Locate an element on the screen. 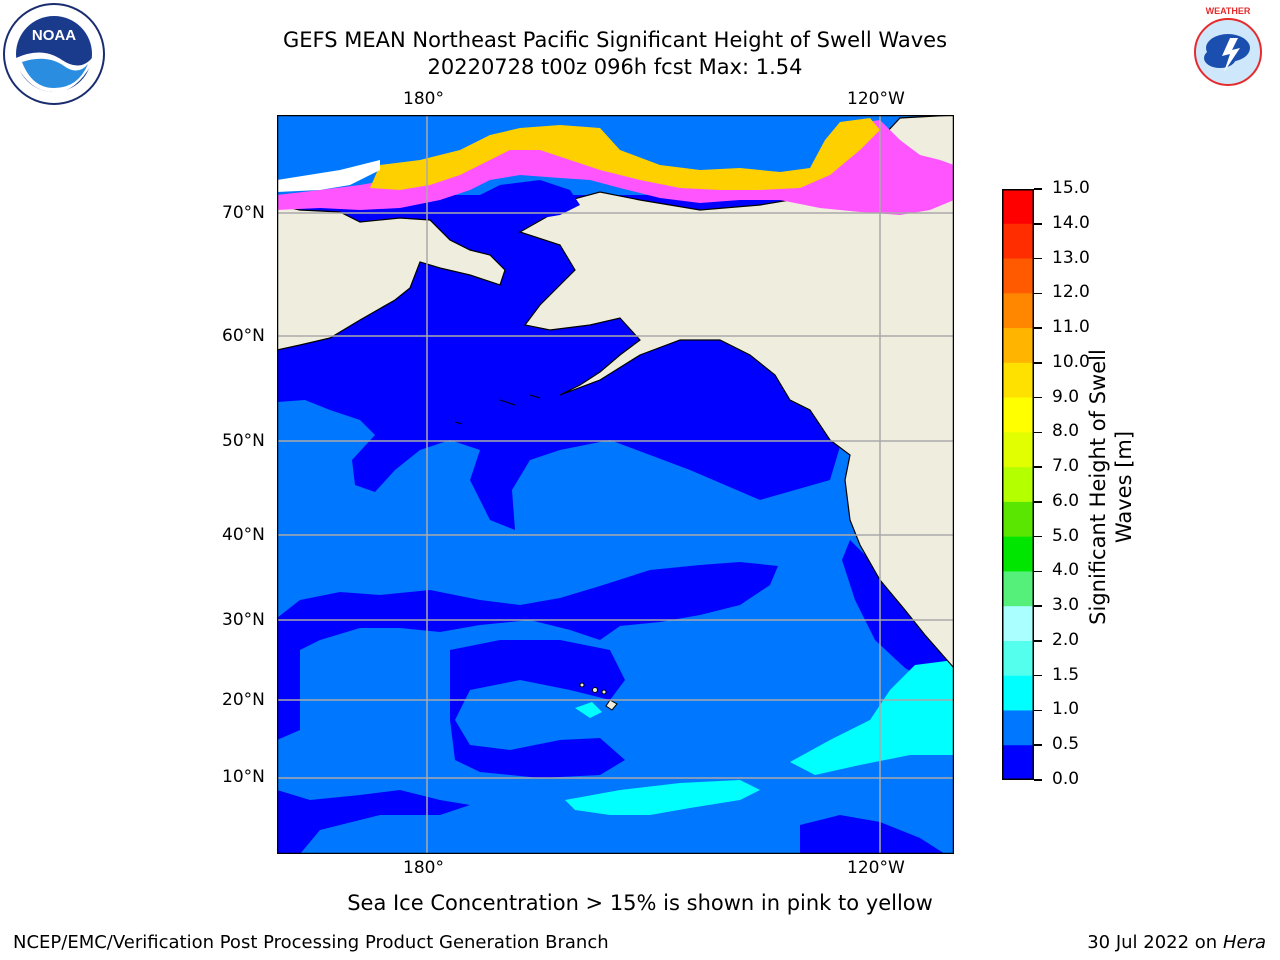 This screenshot has height=960, width=1280. footer-date: 30 Jul 2022 on is located at coordinates (1155, 942).